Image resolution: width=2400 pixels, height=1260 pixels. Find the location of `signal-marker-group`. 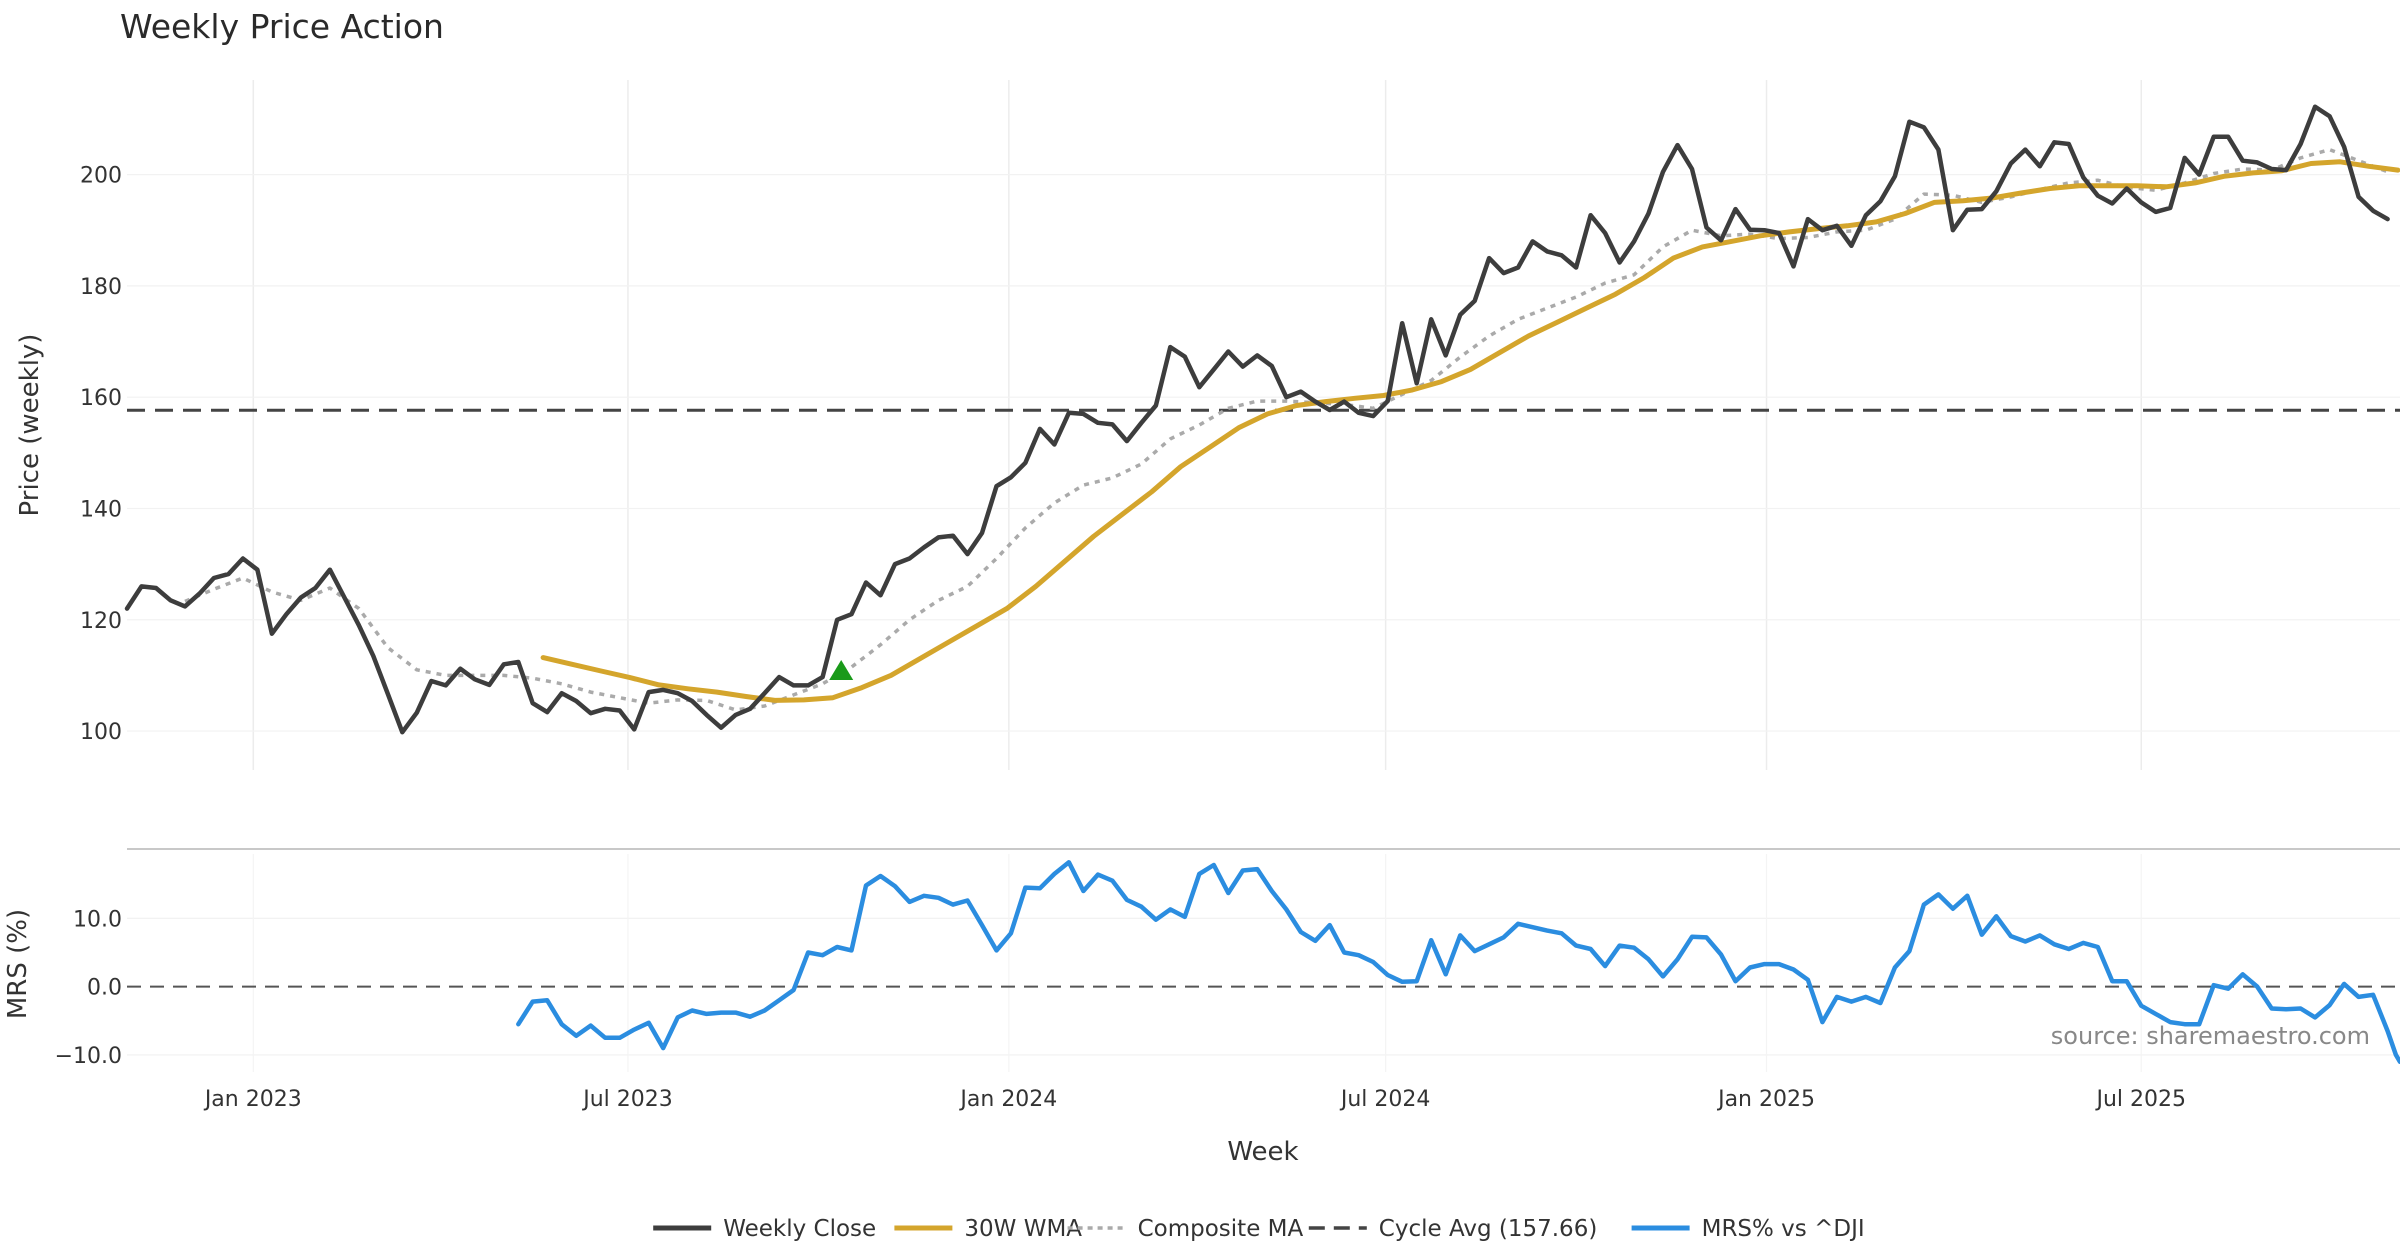

signal-marker-group is located at coordinates (841, 669).